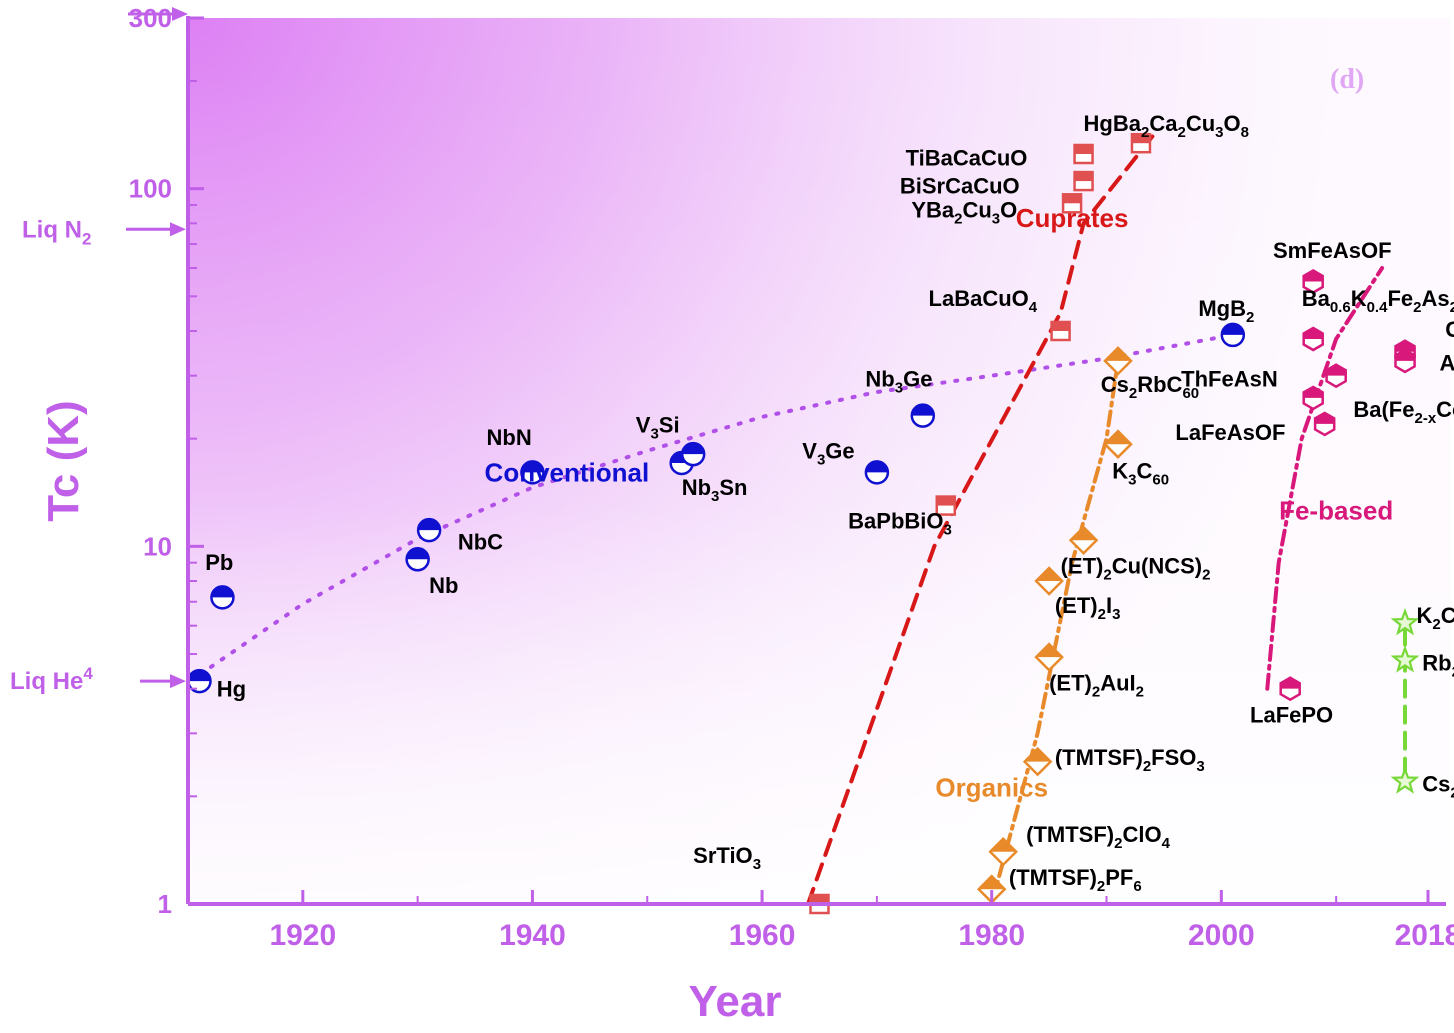  Describe the element at coordinates (735, 1001) in the screenshot. I see `x-axis-label: Year` at that location.